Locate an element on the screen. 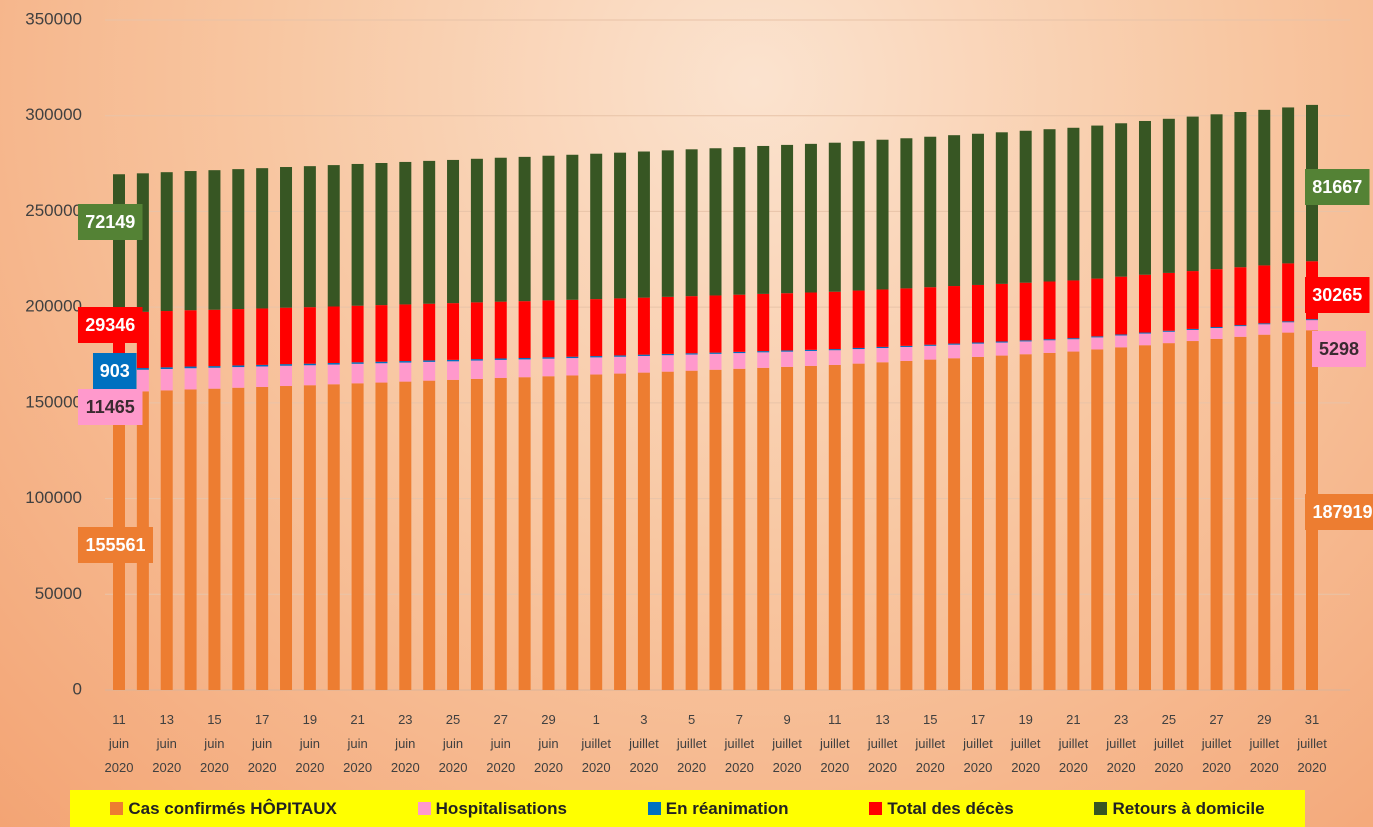 The image size is (1373, 827). x-tick-label: 13 juin 2020 is located at coordinates (167, 743).